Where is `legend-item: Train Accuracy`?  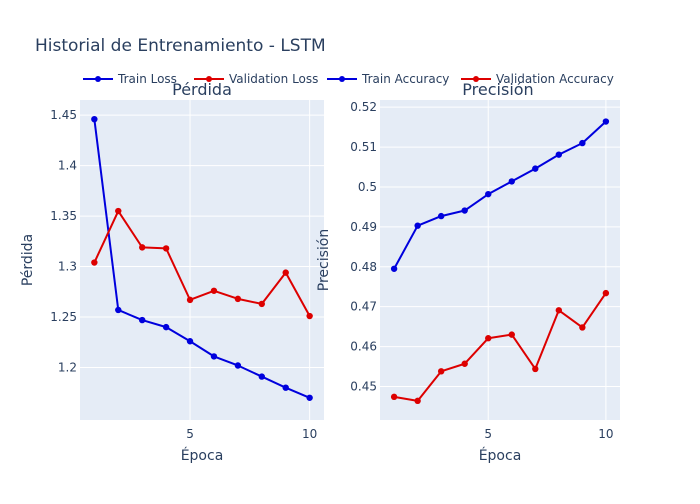 legend-item: Train Accuracy is located at coordinates (388, 79).